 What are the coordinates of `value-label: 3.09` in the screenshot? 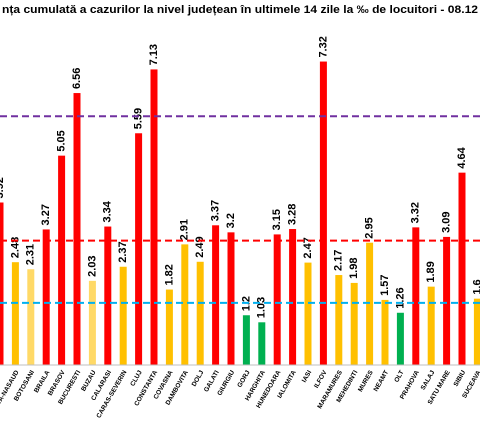 It's located at (447, 221).